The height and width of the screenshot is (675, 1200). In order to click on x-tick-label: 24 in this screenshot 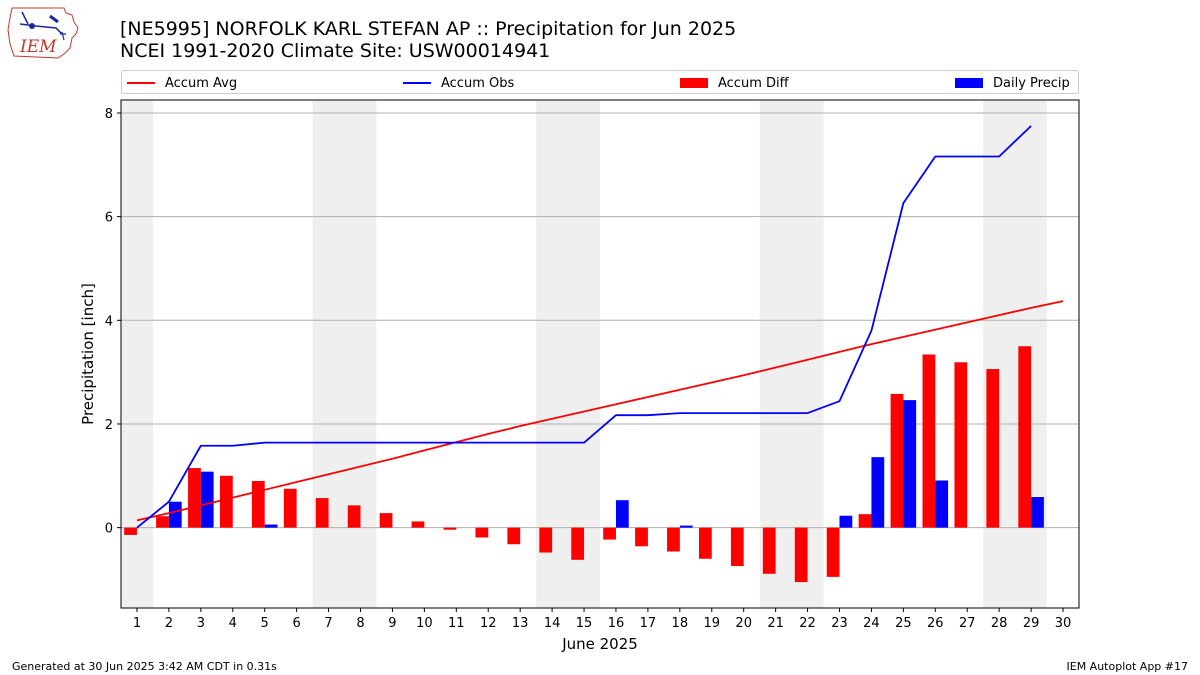, I will do `click(871, 623)`.